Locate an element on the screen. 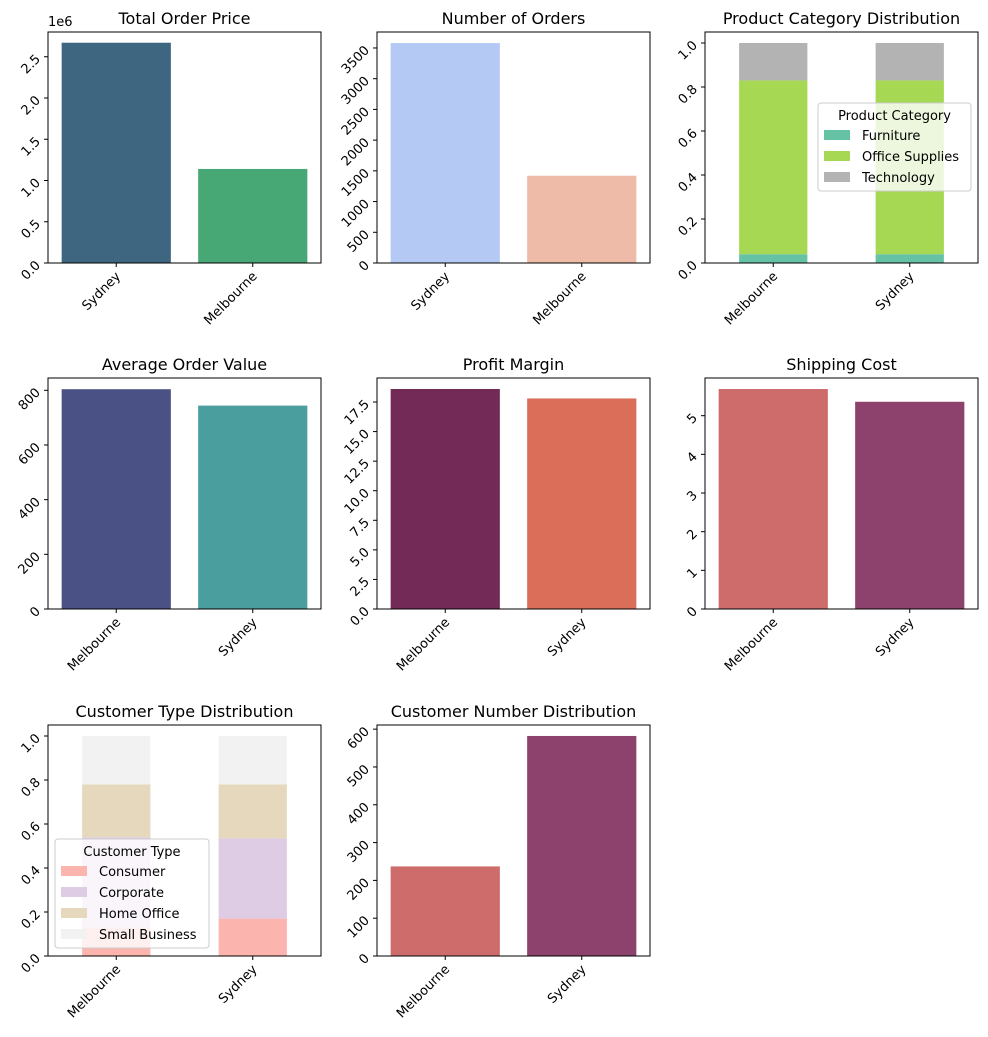  legend-title: Product Category is located at coordinates (894, 116).